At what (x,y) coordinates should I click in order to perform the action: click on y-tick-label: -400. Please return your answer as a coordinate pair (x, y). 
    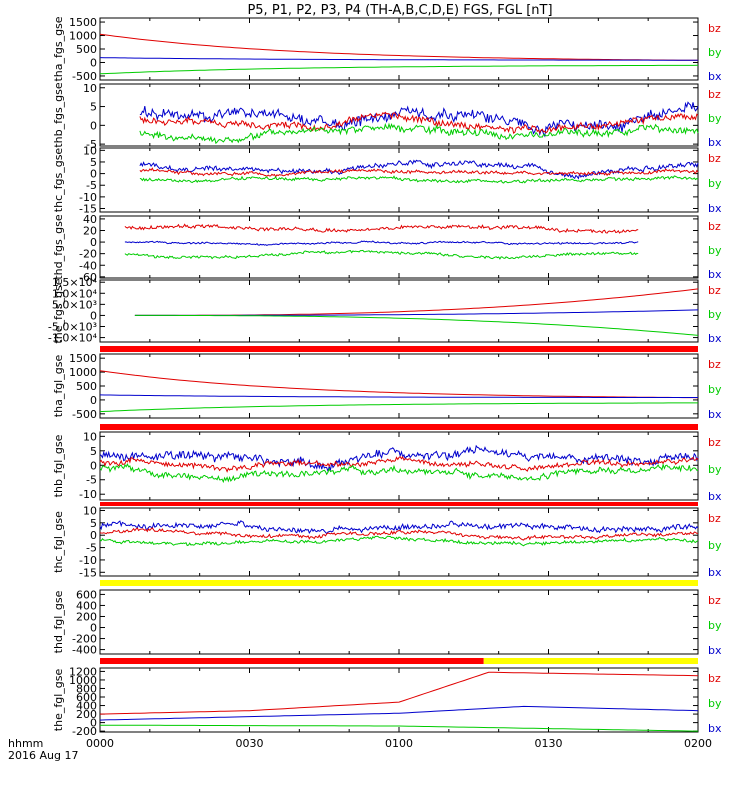
    Looking at the image, I should click on (84, 650).